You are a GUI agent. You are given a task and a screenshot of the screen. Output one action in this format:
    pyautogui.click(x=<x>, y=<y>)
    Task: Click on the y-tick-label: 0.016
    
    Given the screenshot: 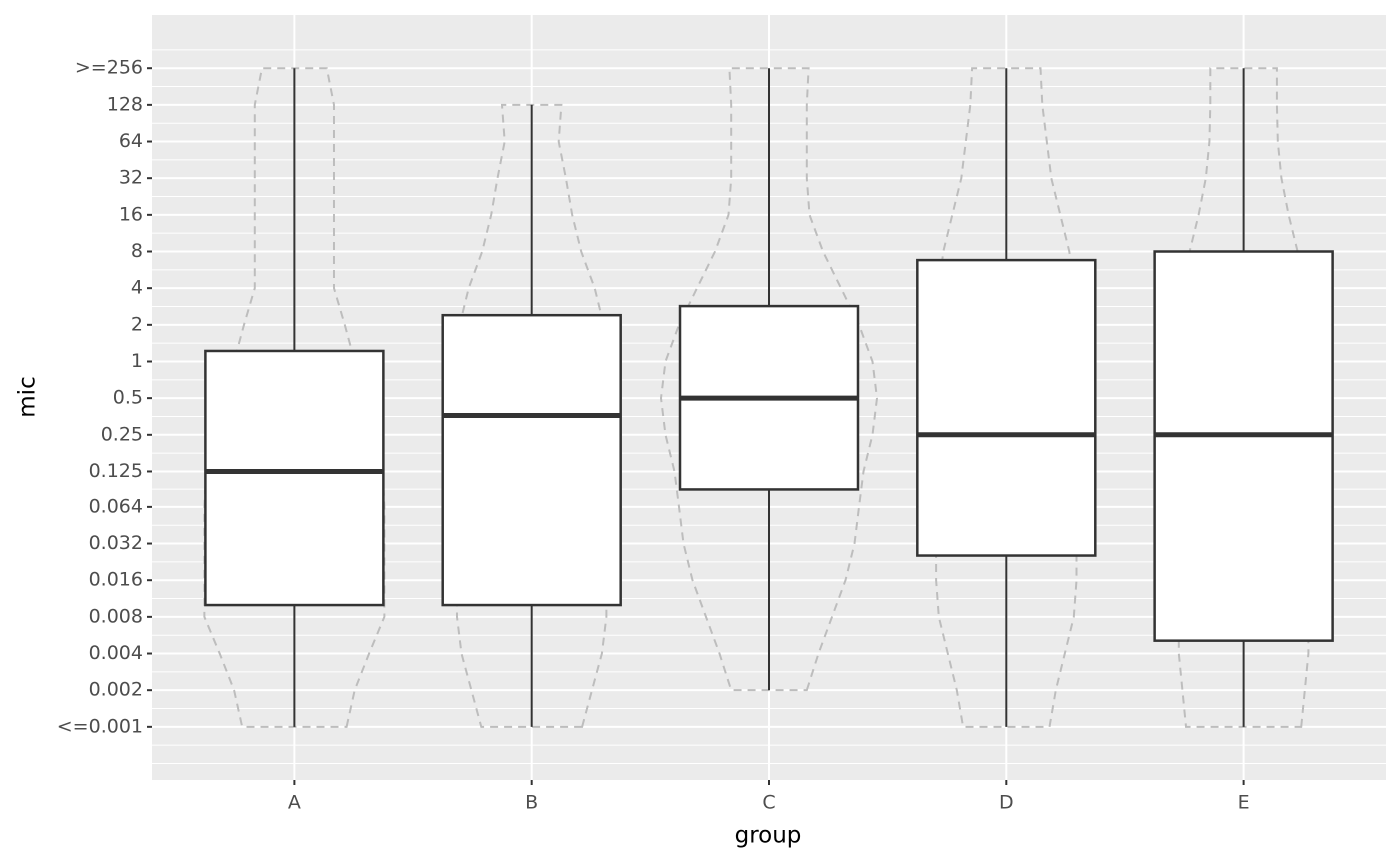 What is the action you would take?
    pyautogui.click(x=116, y=580)
    